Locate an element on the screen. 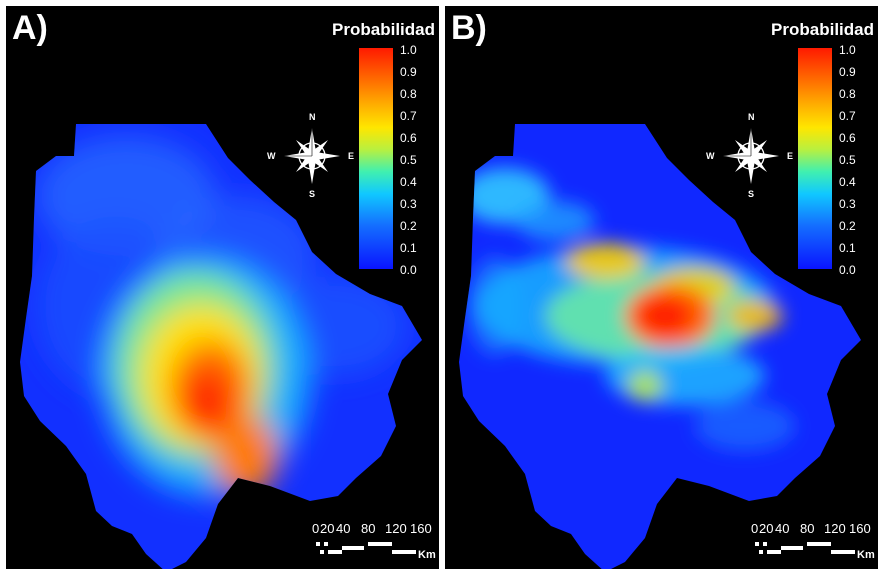 The width and height of the screenshot is (884, 575). panel-label: A) is located at coordinates (30, 28).